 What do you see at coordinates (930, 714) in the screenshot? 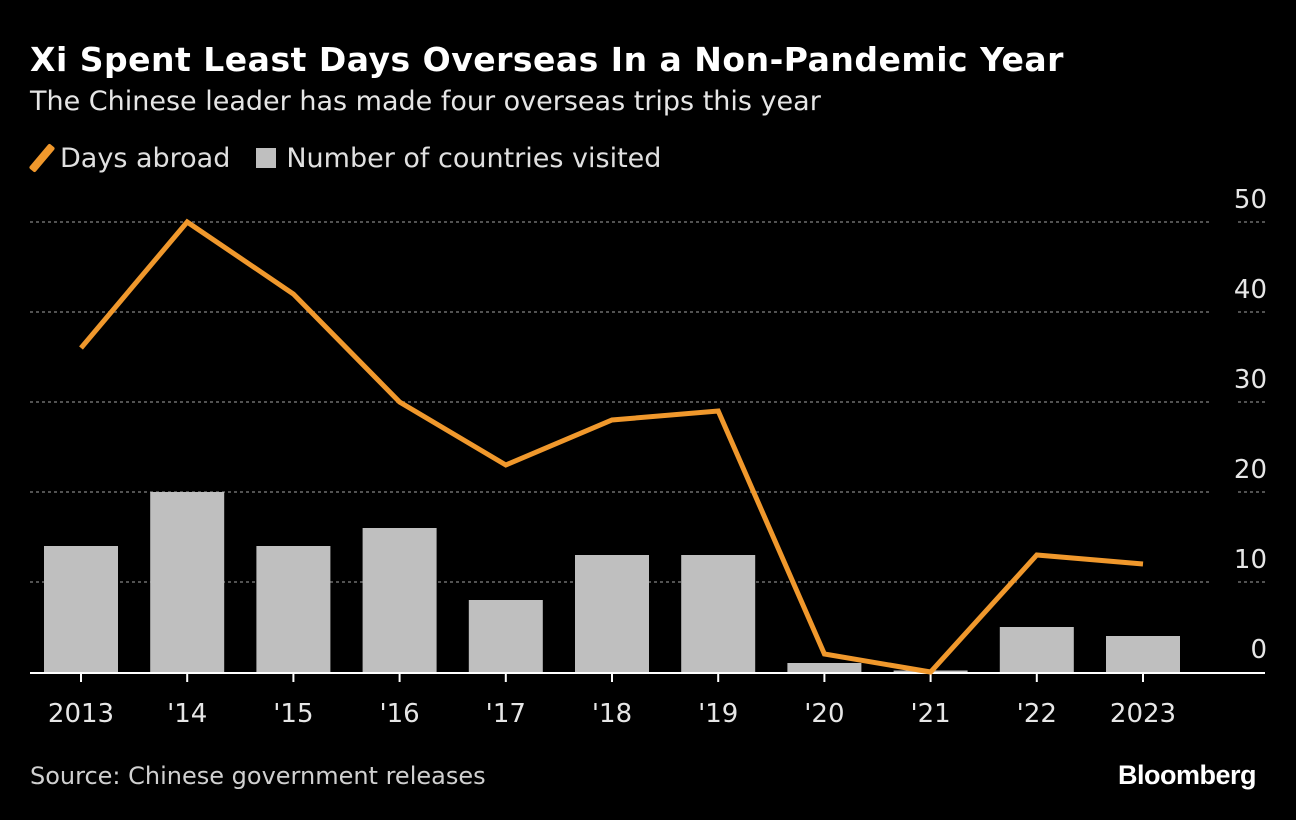
I see `x-tick-label: '21` at bounding box center [930, 714].